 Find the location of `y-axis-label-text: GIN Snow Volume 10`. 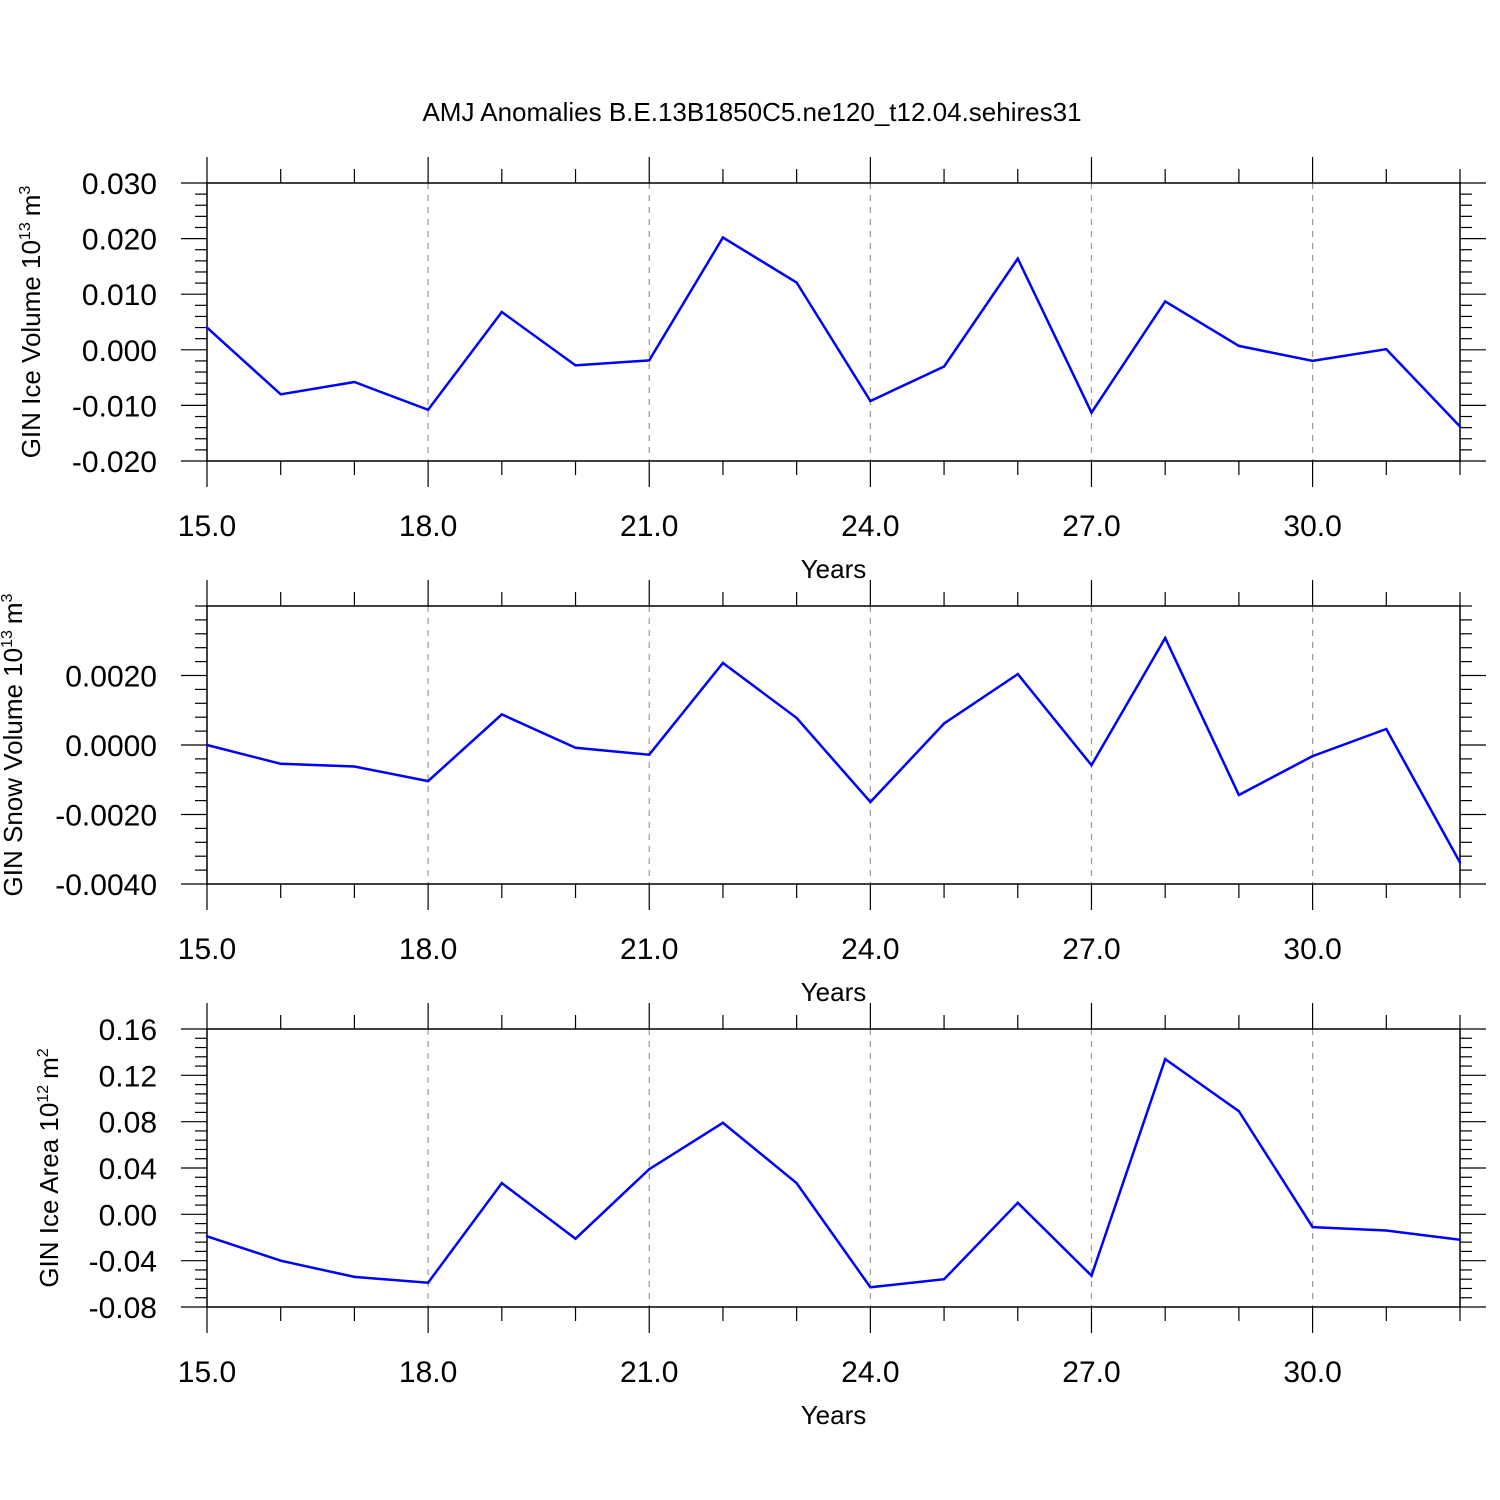

y-axis-label-text: GIN Snow Volume 10 is located at coordinates (14, 772).